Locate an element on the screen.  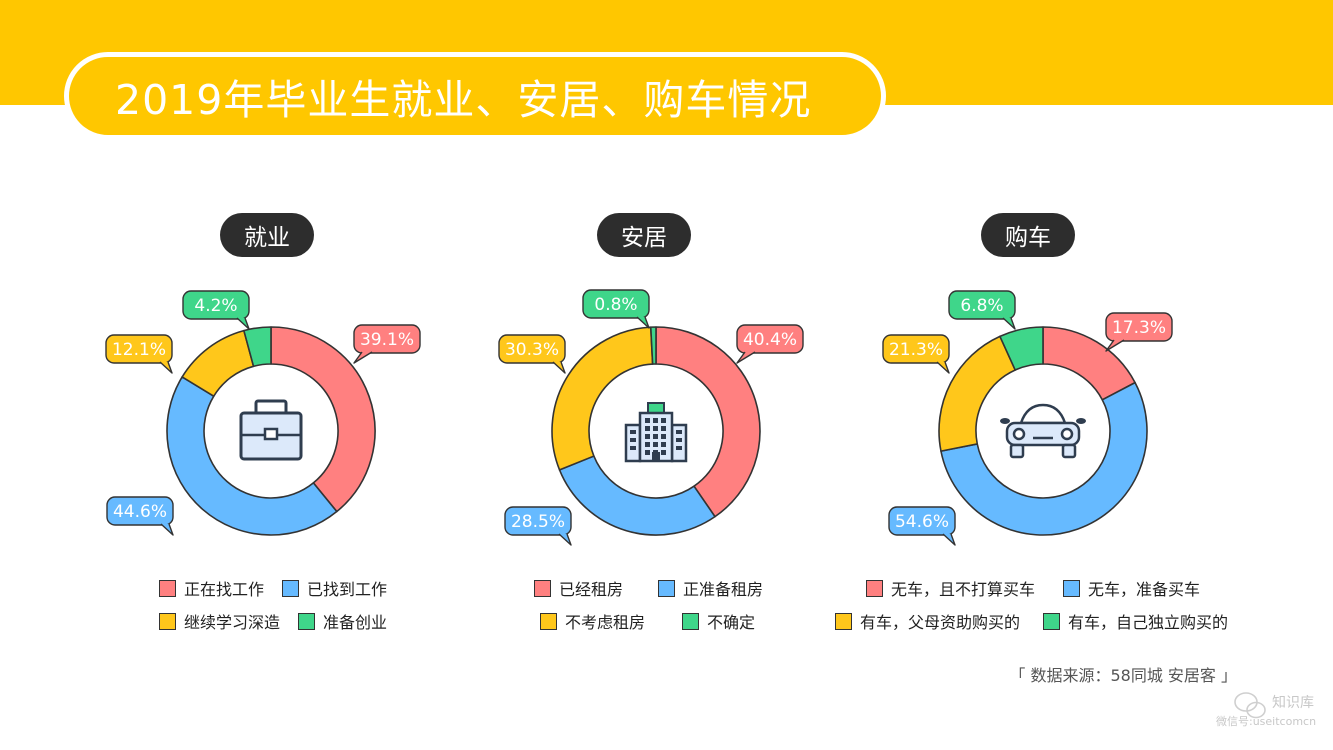
legend-item: 不考虑租房 is located at coordinates (592, 621).